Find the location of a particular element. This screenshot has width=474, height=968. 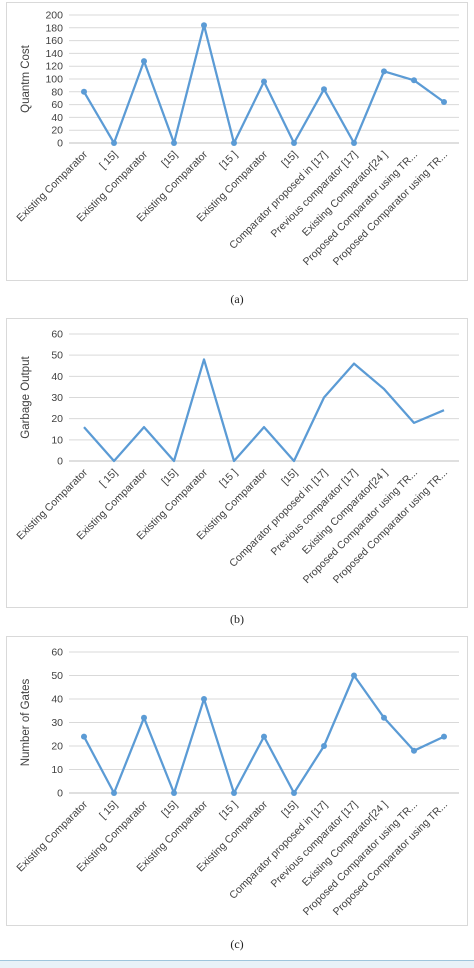

series-line is located at coordinates (264, 410).